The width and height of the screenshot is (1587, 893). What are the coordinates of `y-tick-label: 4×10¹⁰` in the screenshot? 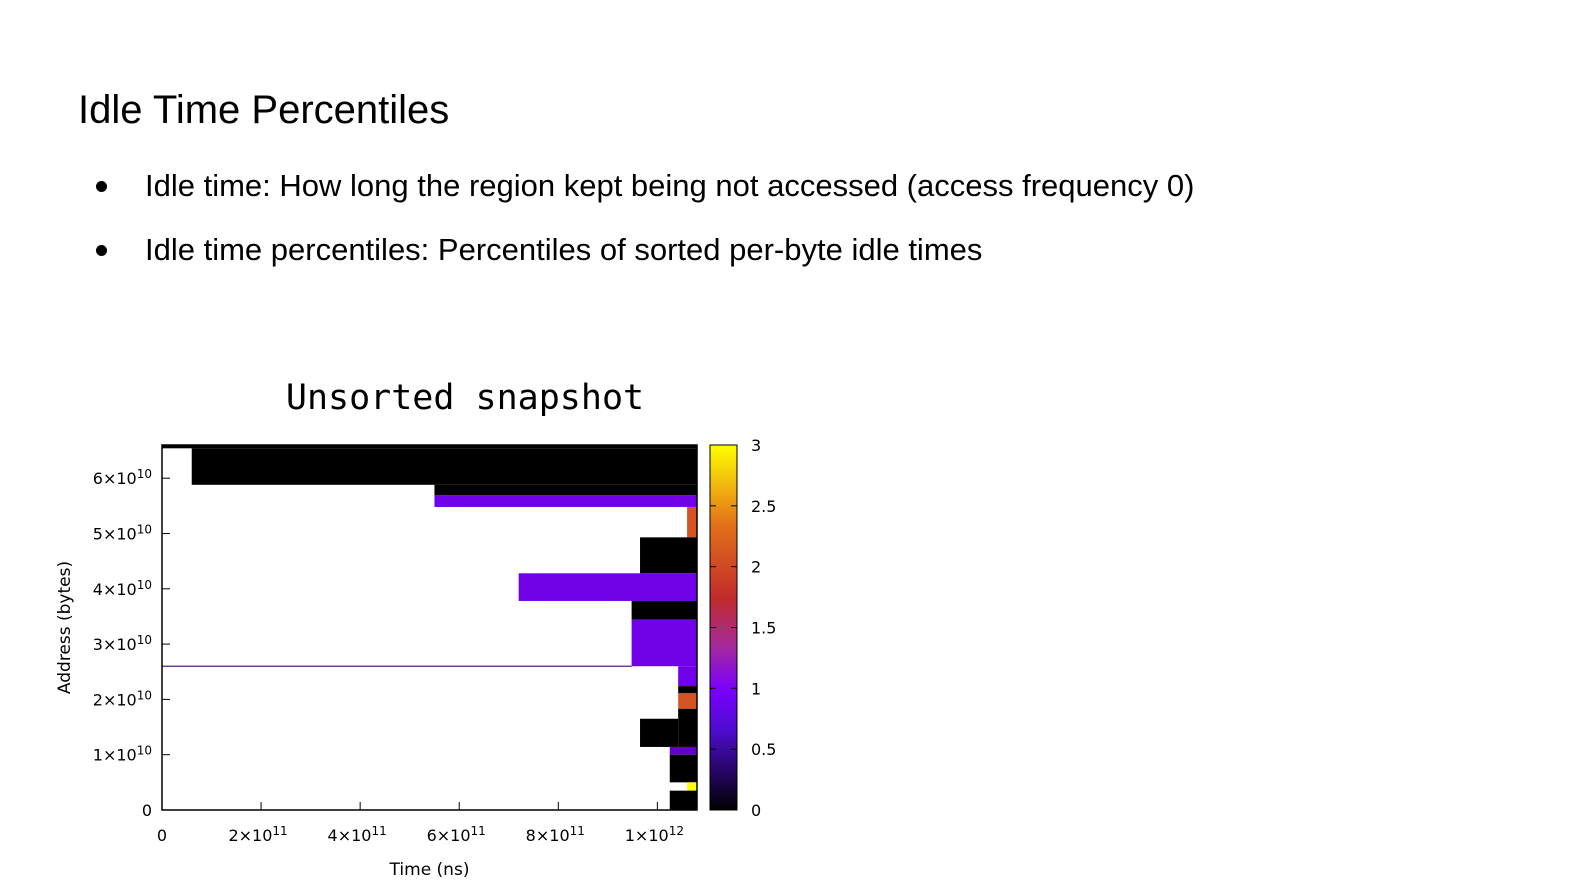 It's located at (122, 588).